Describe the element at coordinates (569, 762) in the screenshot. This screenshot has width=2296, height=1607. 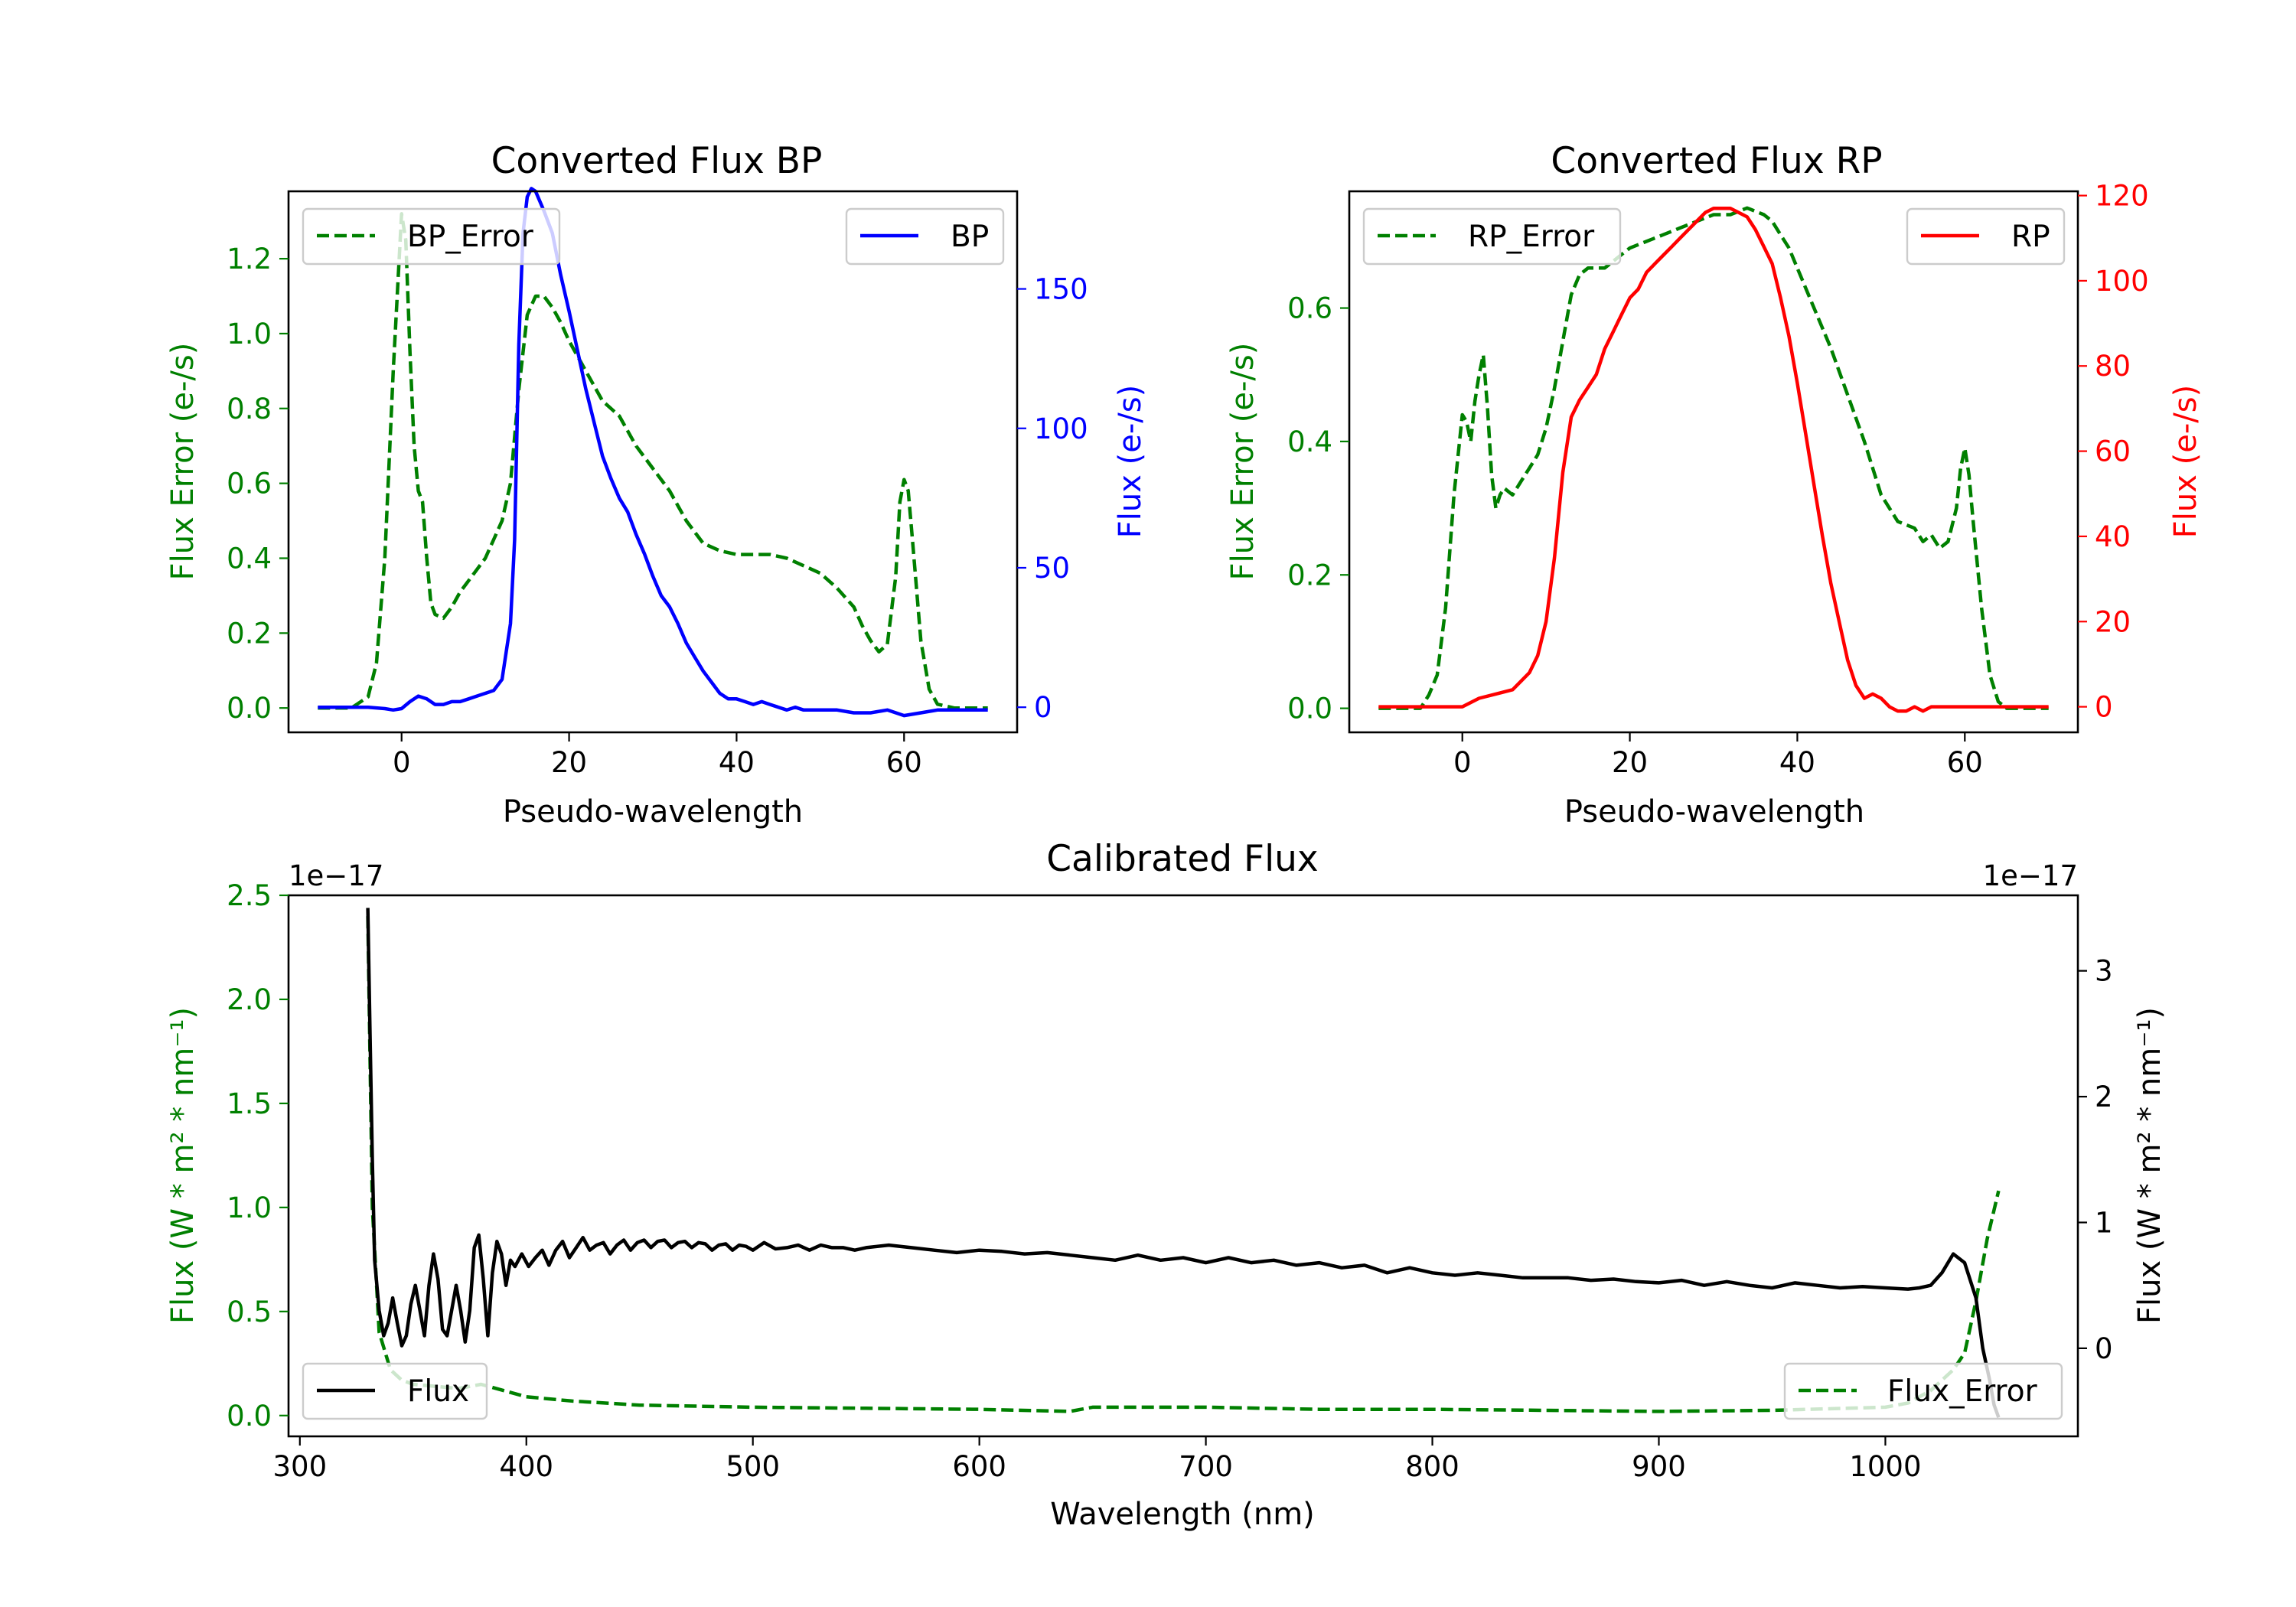
I see `bp-x-tick-label: 20` at that location.